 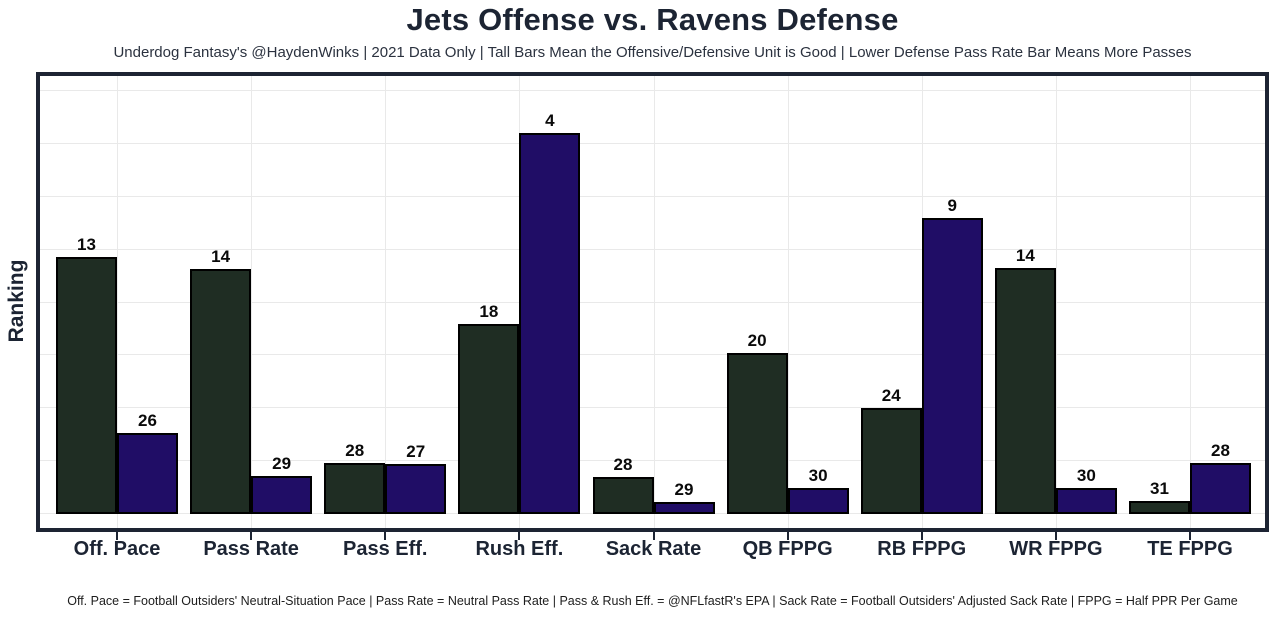 I want to click on x-axis-label: WR FPPG, so click(x=1056, y=549).